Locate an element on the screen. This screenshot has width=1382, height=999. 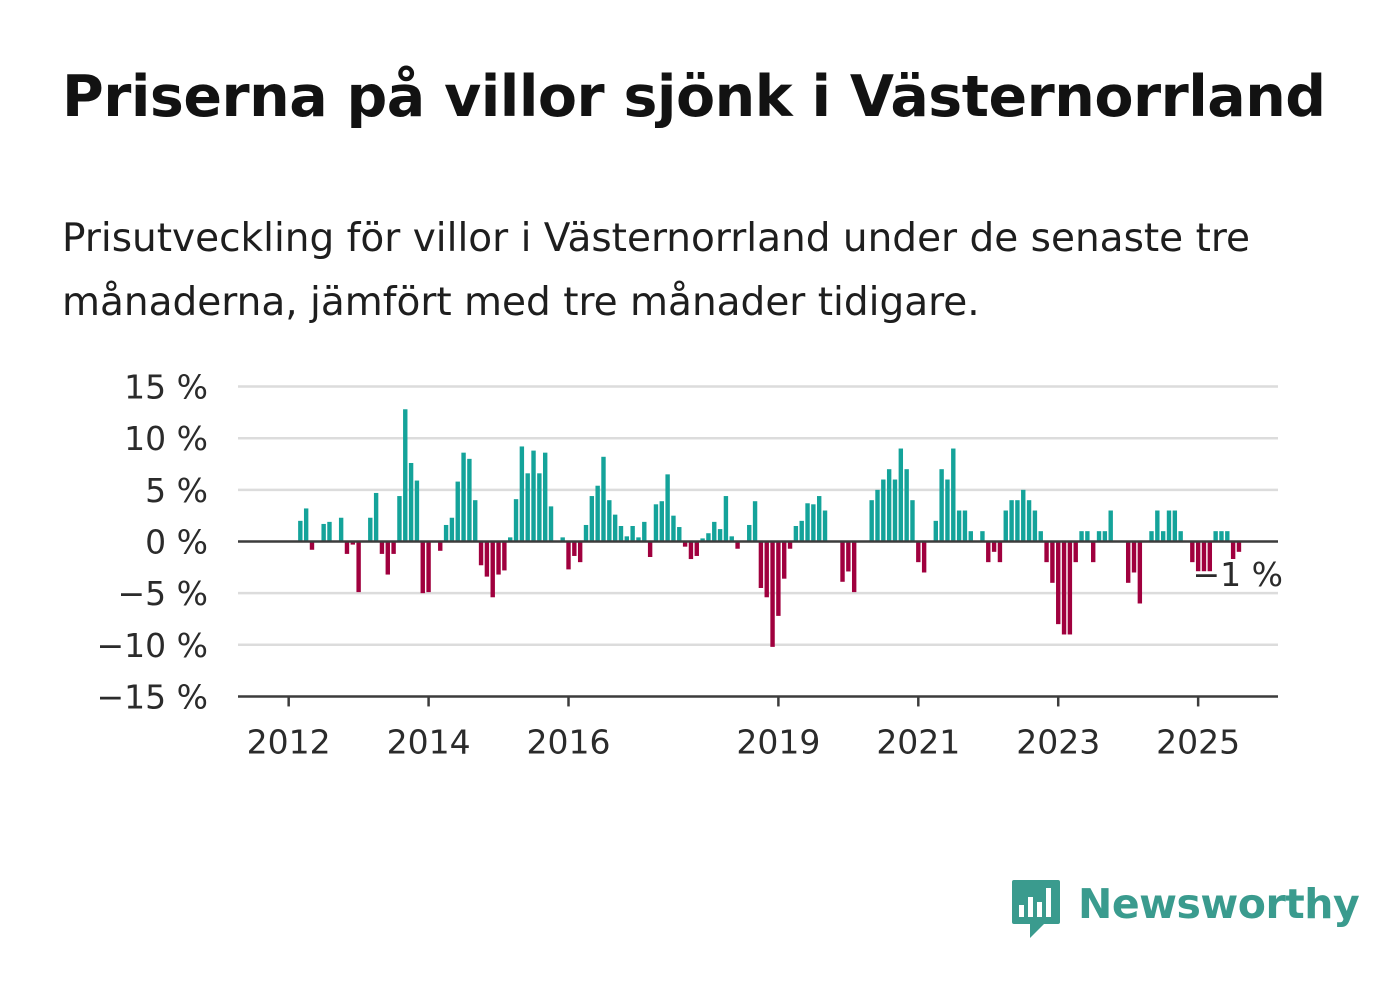
brand-name: Newsworthy is located at coordinates (1219, 904).